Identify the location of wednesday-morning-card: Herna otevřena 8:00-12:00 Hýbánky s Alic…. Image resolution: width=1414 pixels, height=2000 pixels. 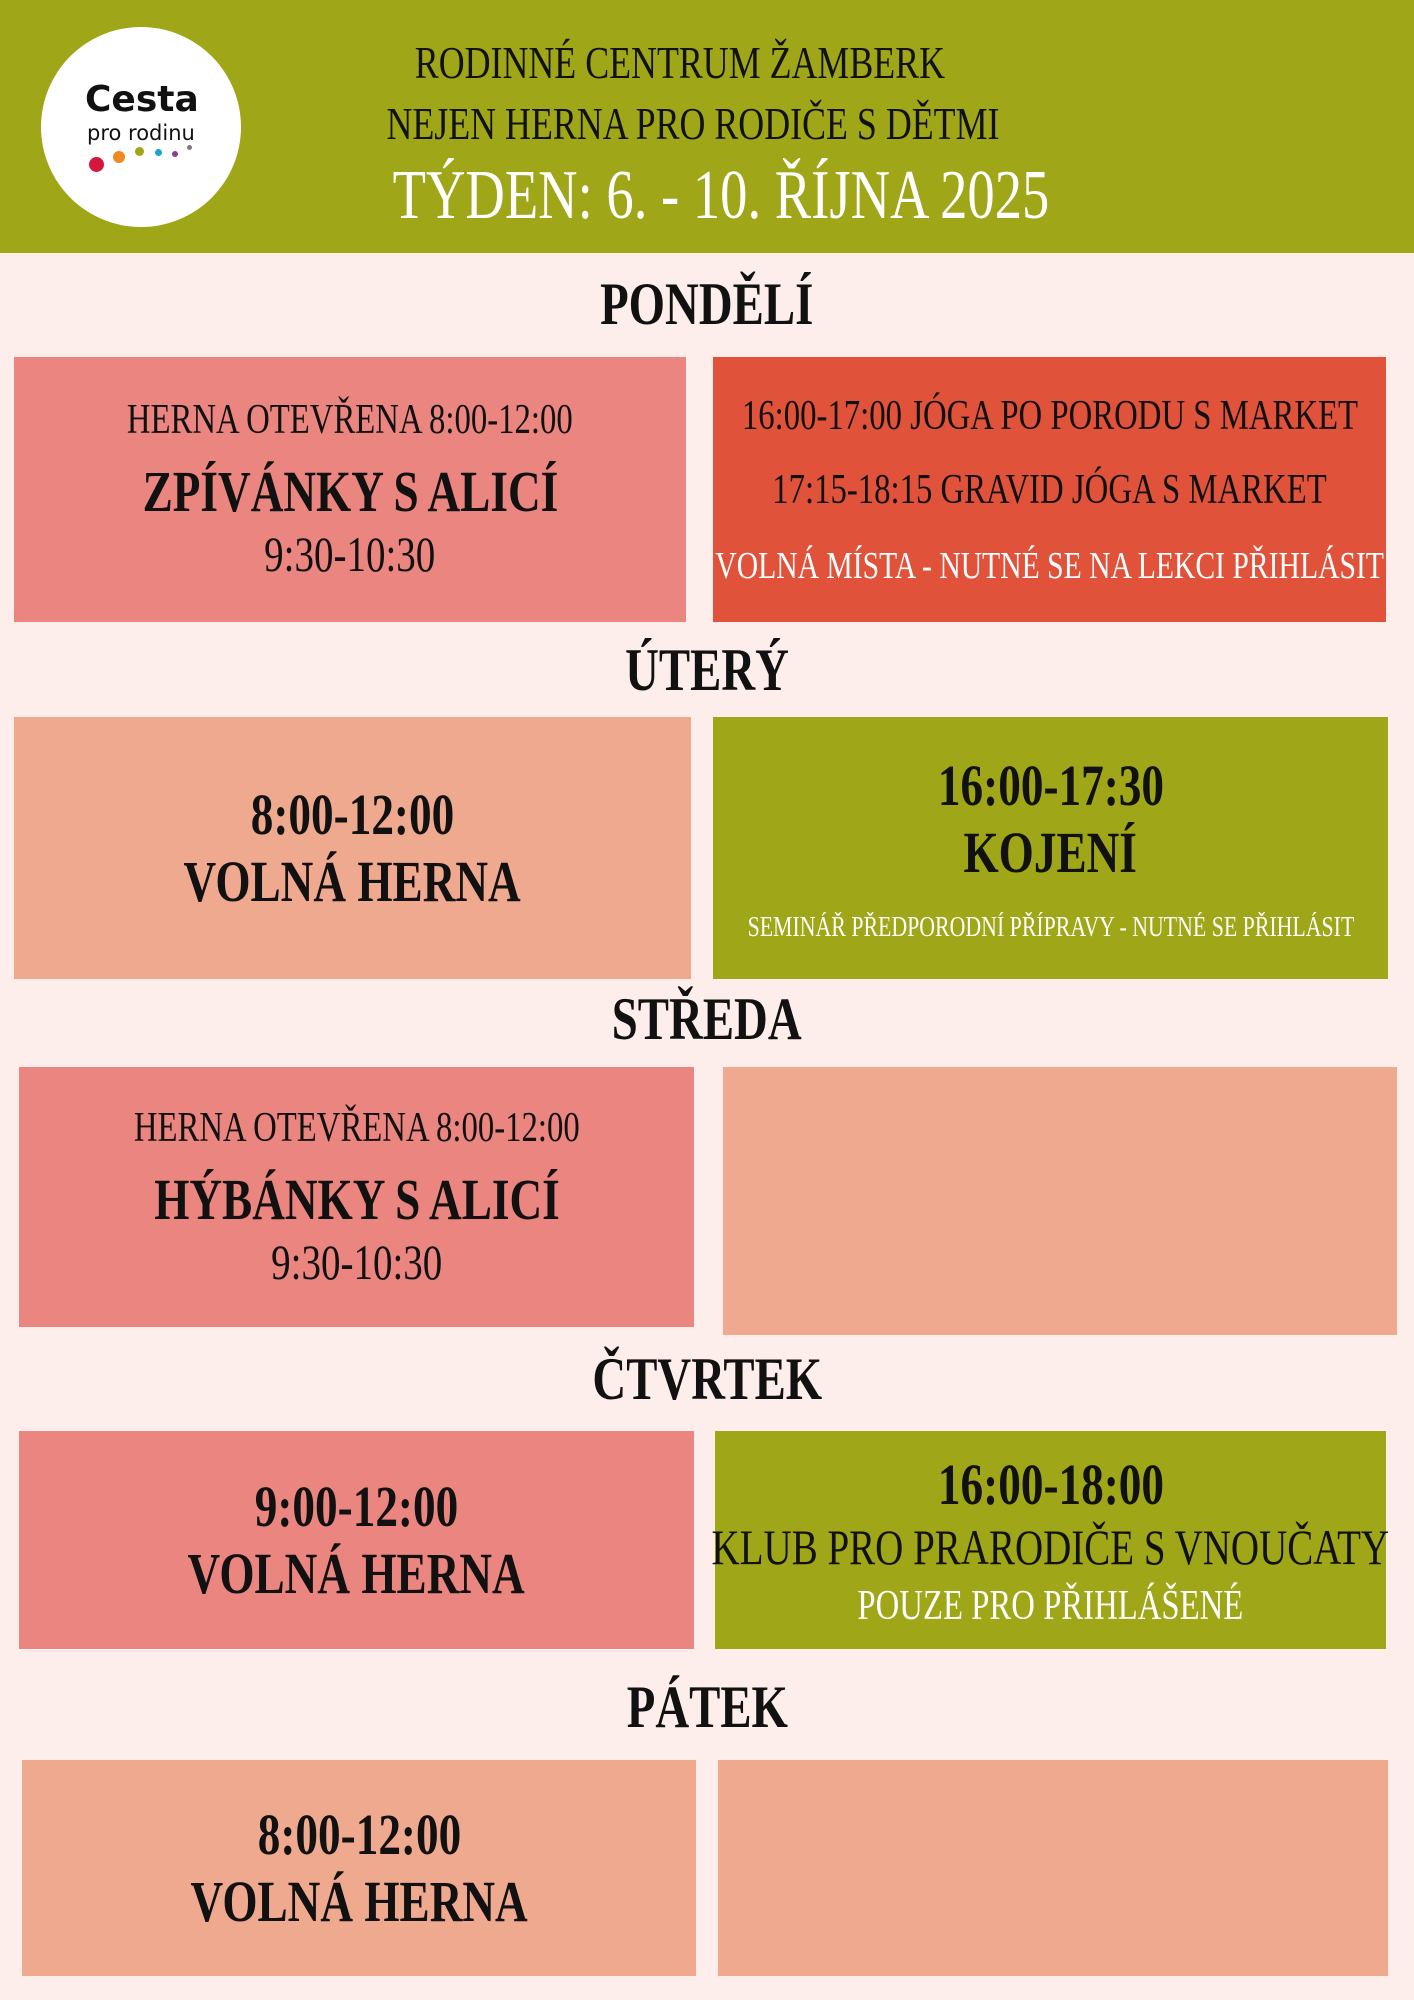
(356, 1197).